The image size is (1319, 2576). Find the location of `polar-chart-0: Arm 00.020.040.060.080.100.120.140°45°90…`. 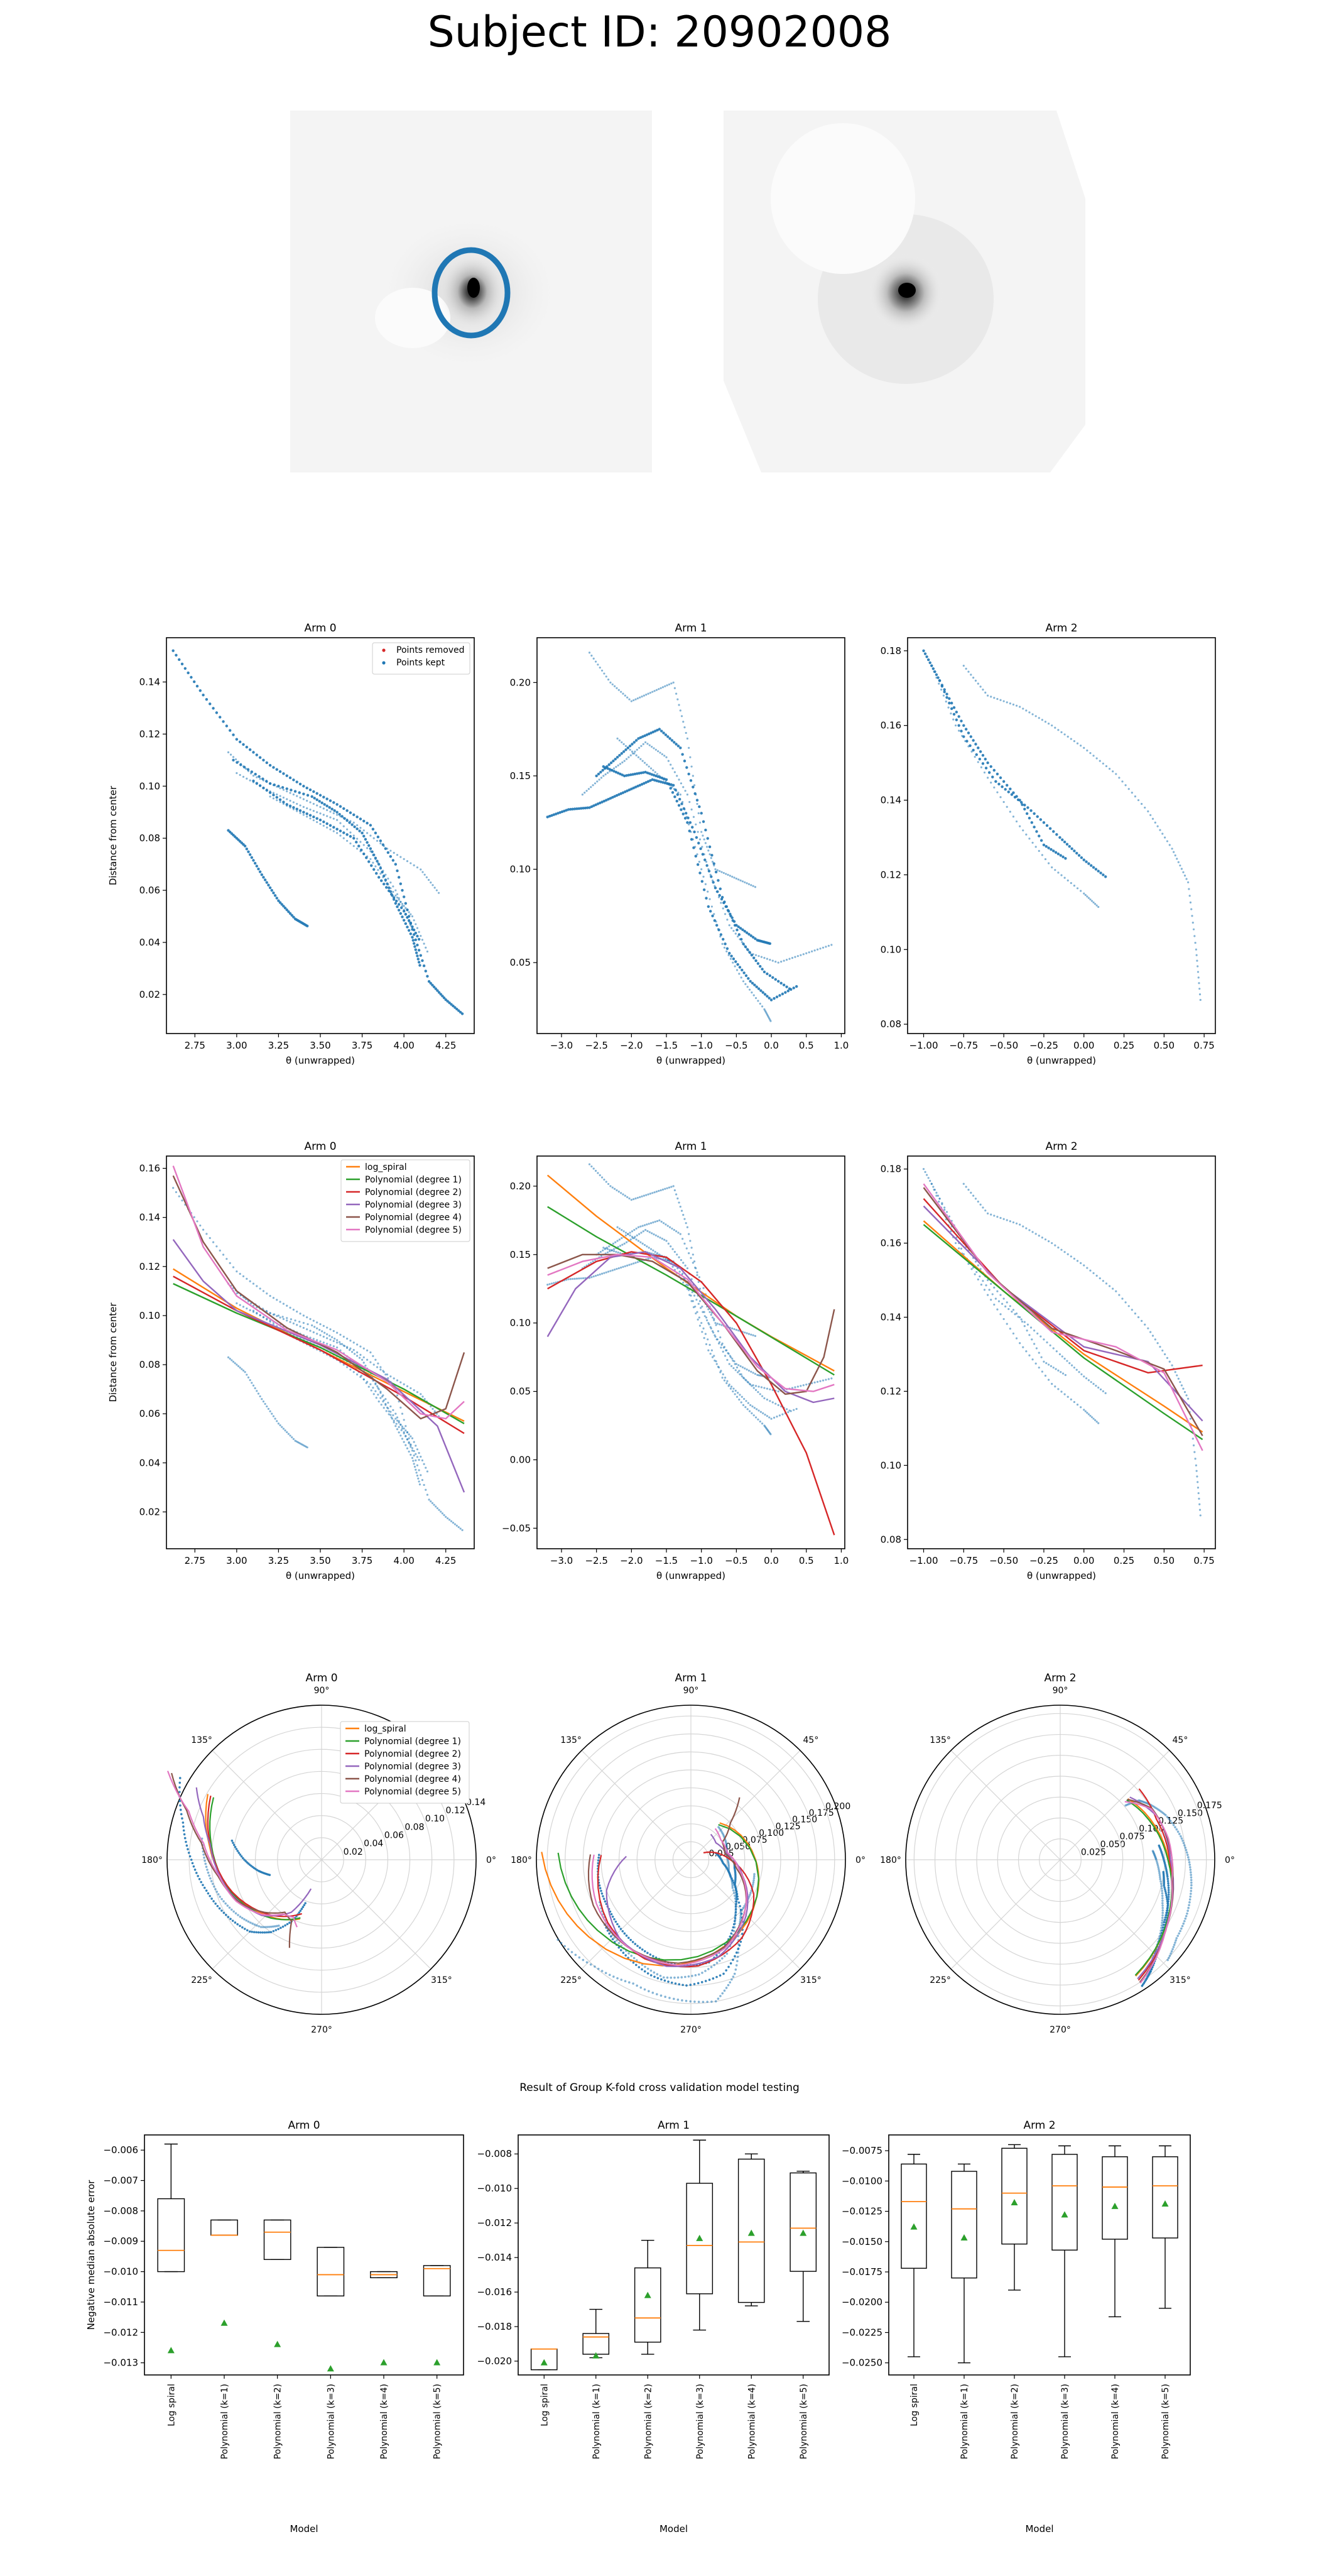

polar-chart-0: Arm 00.020.040.060.080.100.120.140°45°90… is located at coordinates (318, 1853).